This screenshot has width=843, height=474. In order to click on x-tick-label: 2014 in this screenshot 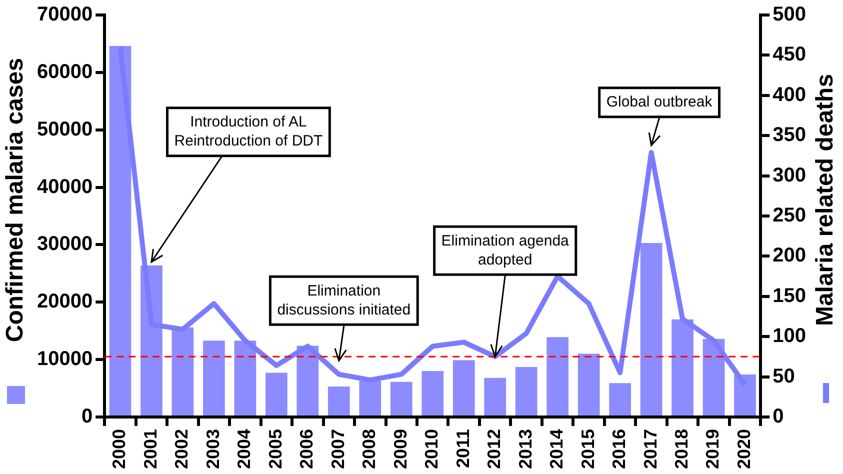, I will do `click(556, 449)`.